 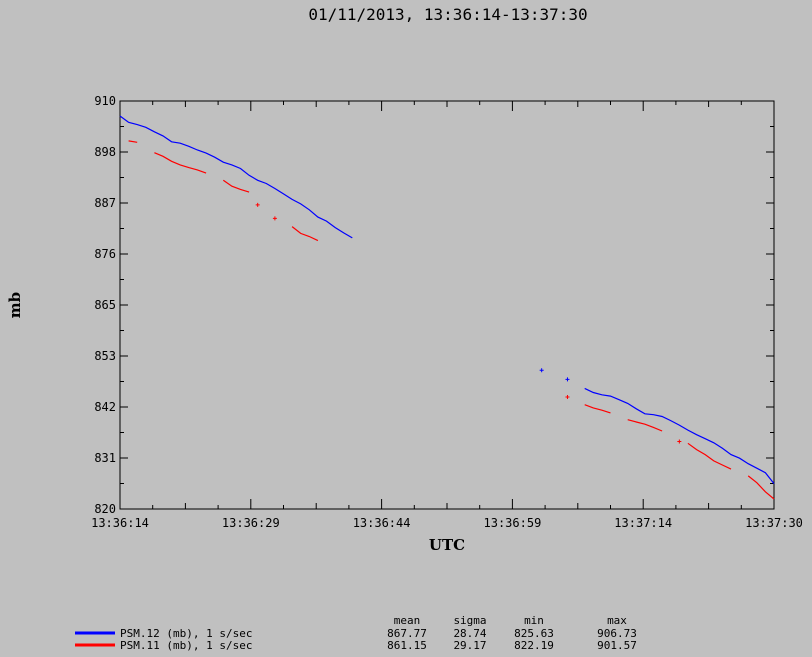 What do you see at coordinates (251, 523) in the screenshot?
I see `x-tick-label: 13:36:29` at bounding box center [251, 523].